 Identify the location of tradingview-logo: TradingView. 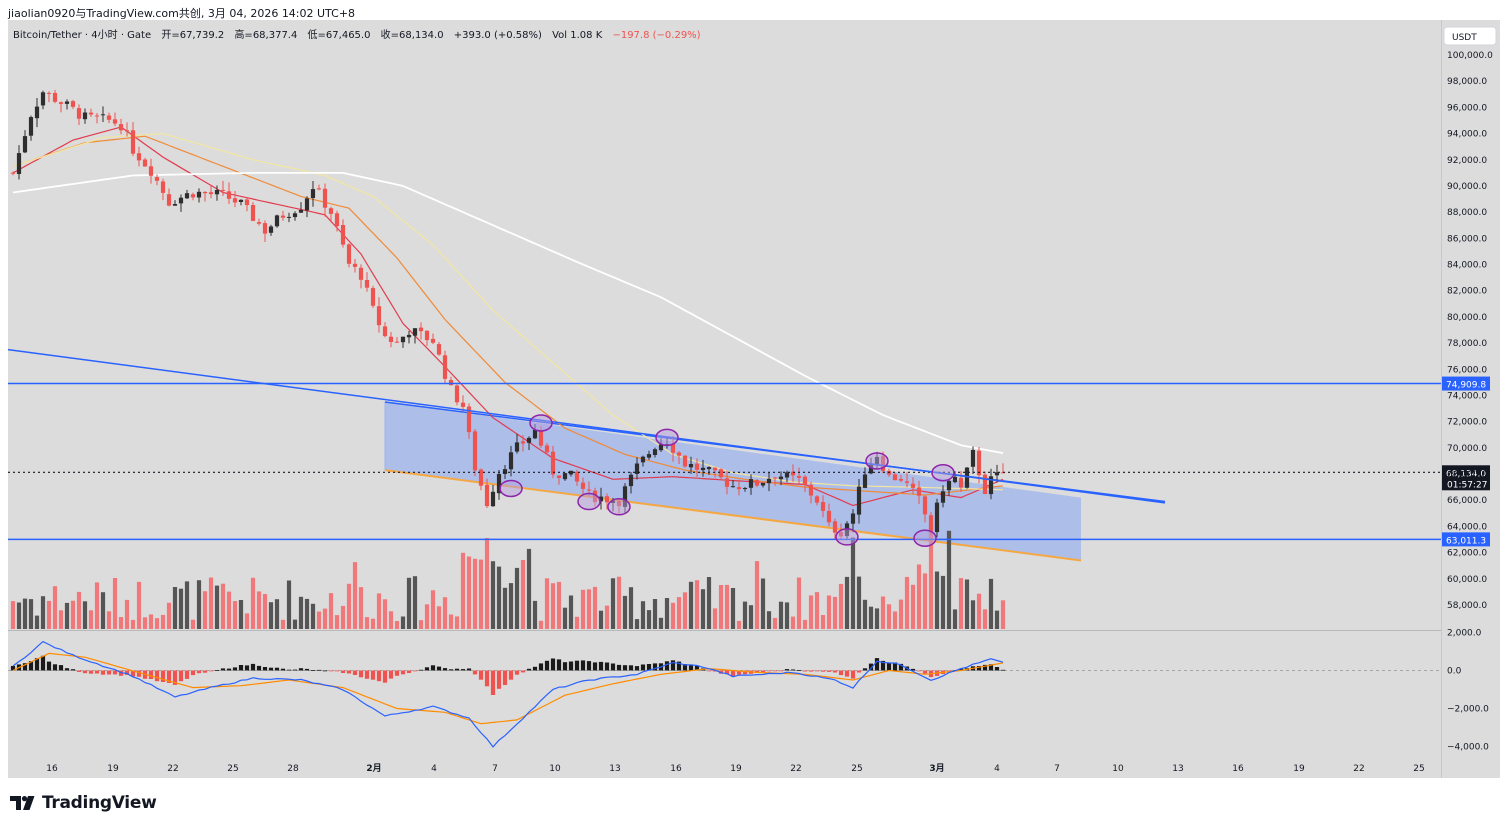
(83, 803).